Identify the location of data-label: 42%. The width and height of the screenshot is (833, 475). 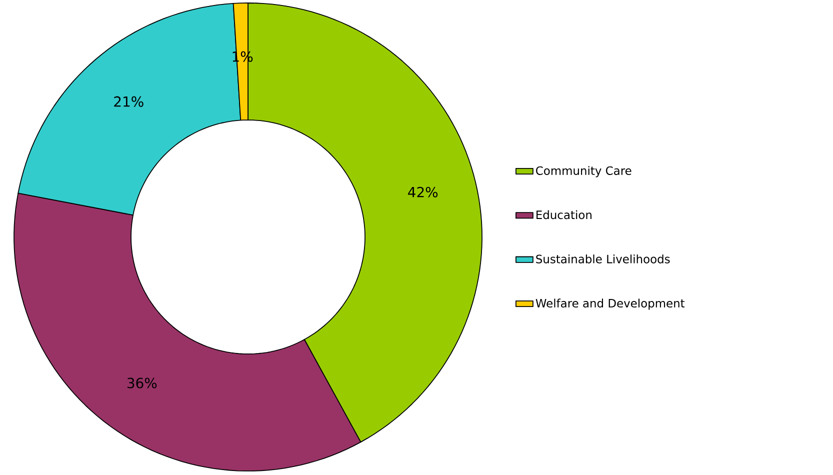
(423, 192).